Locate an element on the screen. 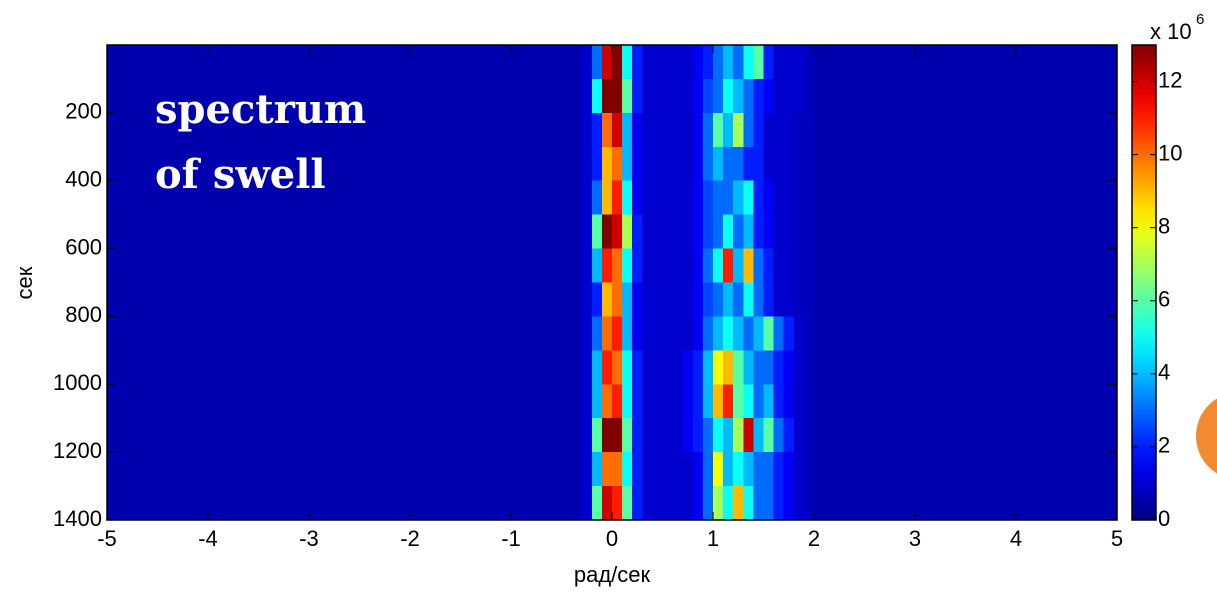 This screenshot has height=592, width=1217. x-tick-label: -2 is located at coordinates (410, 538).